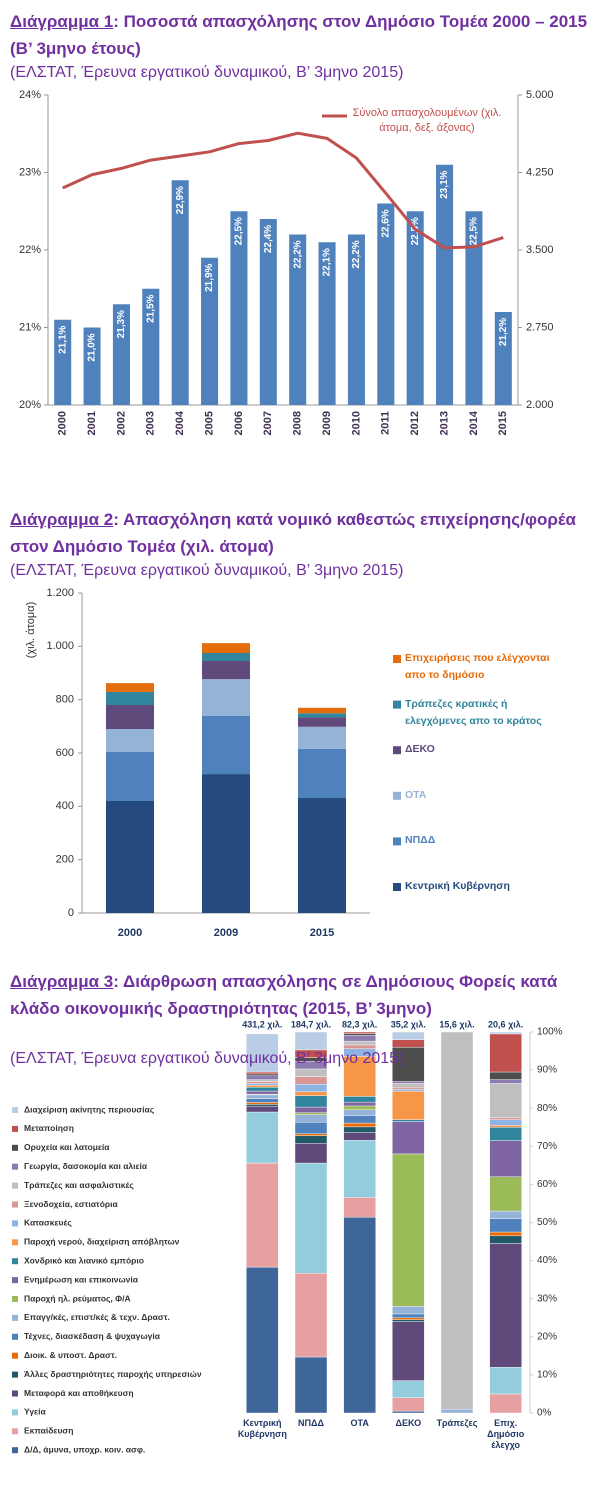 This screenshot has width=607, height=1502. What do you see at coordinates (79, 1393) in the screenshot?
I see `legend-label: Μεταφορά και αποθήκευση` at bounding box center [79, 1393].